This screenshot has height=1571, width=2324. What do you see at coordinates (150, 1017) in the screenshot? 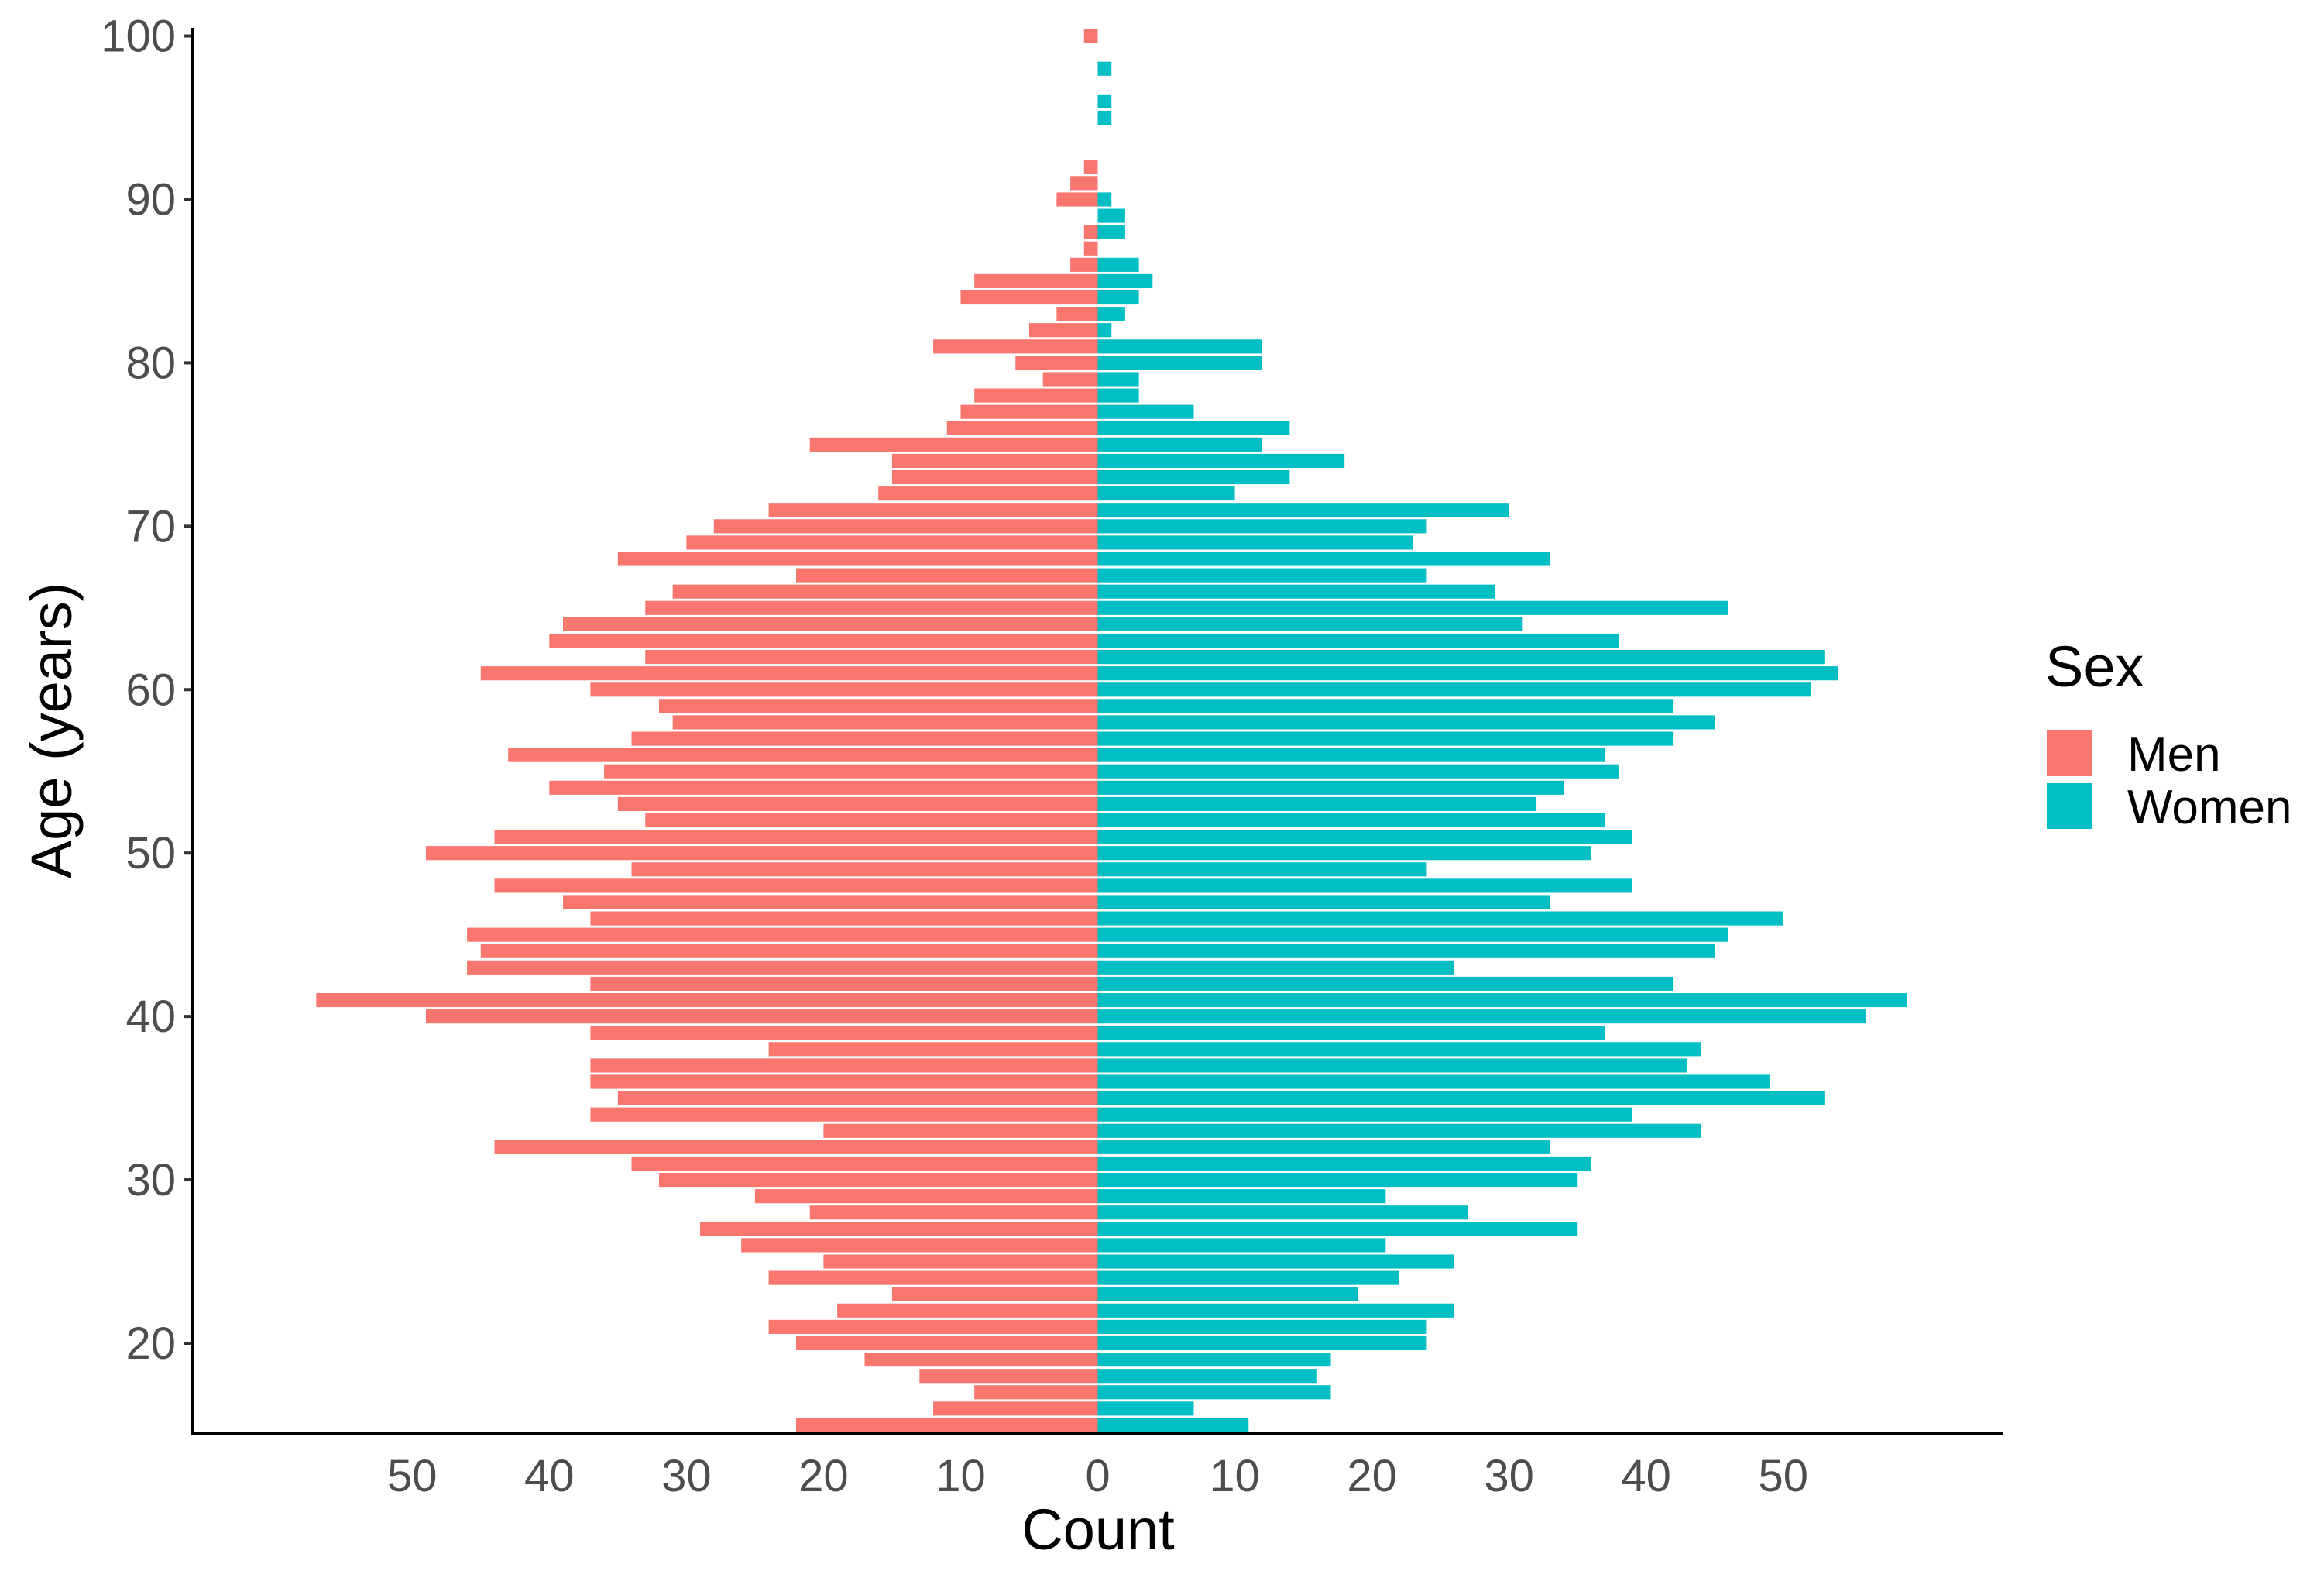
I see `y-tick-label: 40` at bounding box center [150, 1017].